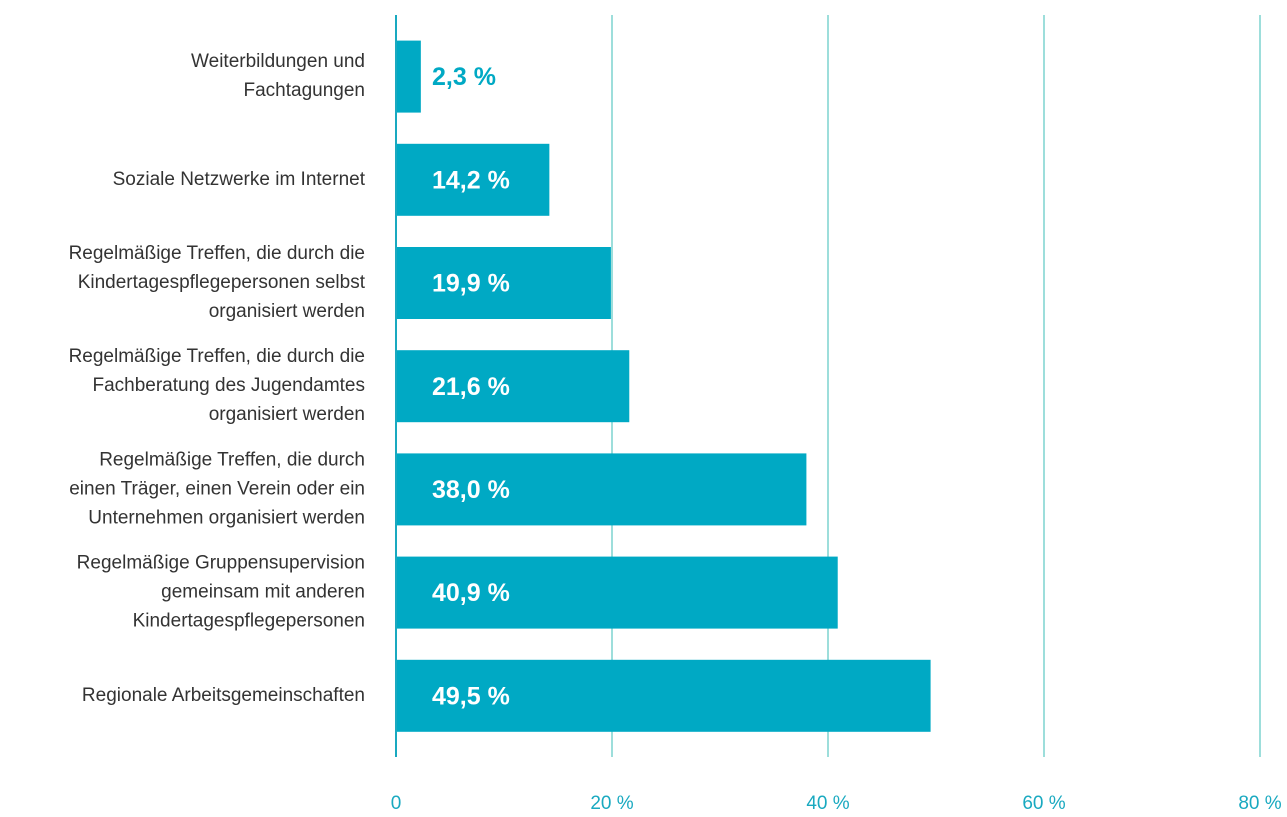 The image size is (1287, 817). What do you see at coordinates (471, 593) in the screenshot?
I see `value-label: 40,9 %` at bounding box center [471, 593].